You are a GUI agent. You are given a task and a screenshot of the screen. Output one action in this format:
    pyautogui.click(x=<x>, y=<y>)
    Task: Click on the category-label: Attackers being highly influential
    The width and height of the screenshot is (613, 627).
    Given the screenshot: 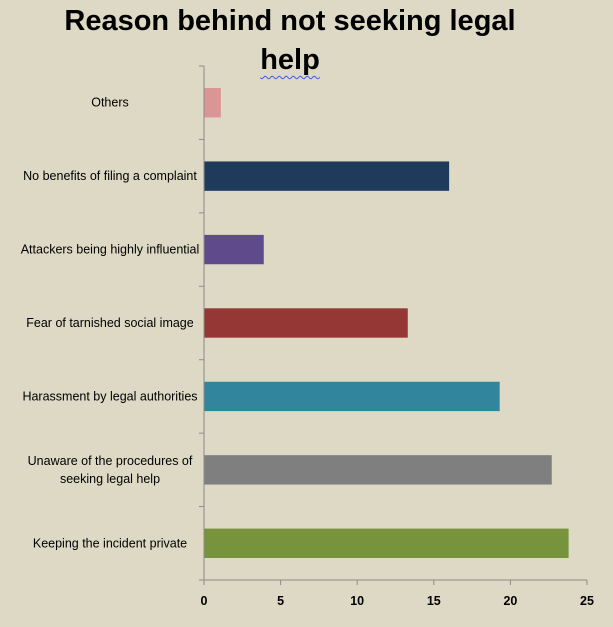 What is the action you would take?
    pyautogui.click(x=110, y=250)
    